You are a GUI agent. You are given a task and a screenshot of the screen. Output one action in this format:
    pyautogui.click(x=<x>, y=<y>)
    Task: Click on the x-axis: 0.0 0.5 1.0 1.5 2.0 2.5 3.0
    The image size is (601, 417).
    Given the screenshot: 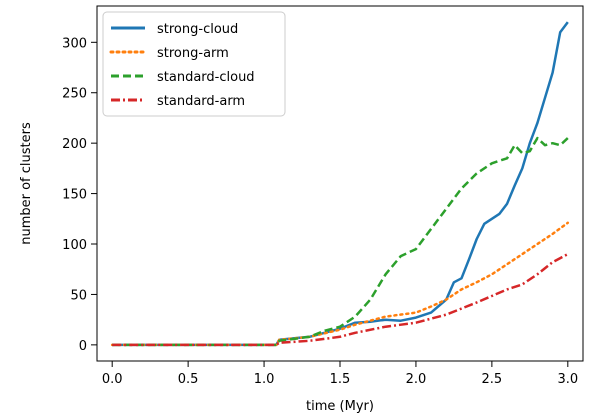 What is the action you would take?
    pyautogui.click(x=340, y=374)
    